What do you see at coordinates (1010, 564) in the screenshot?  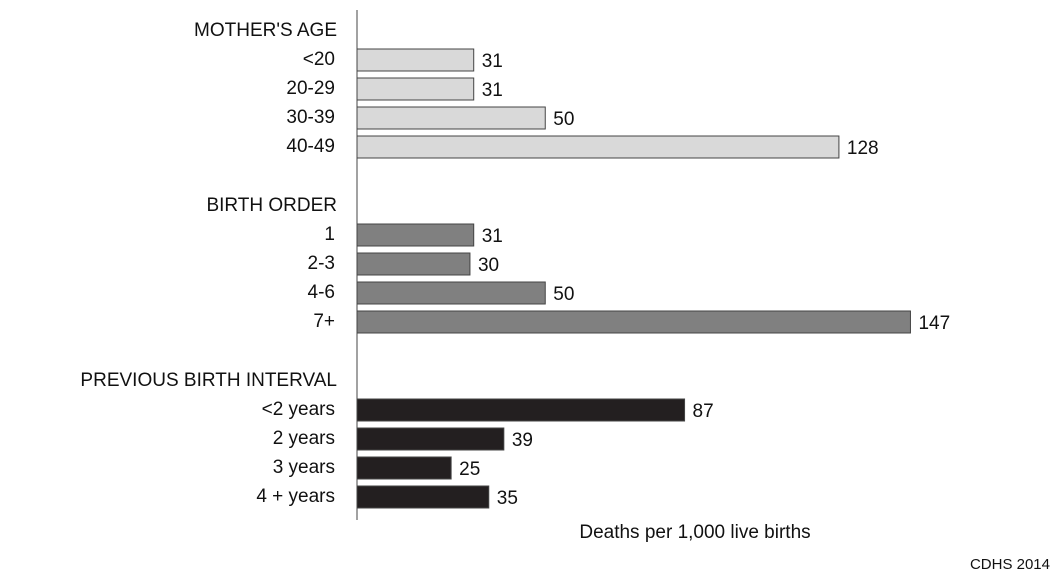 I see `source: CDHS 2014` at bounding box center [1010, 564].